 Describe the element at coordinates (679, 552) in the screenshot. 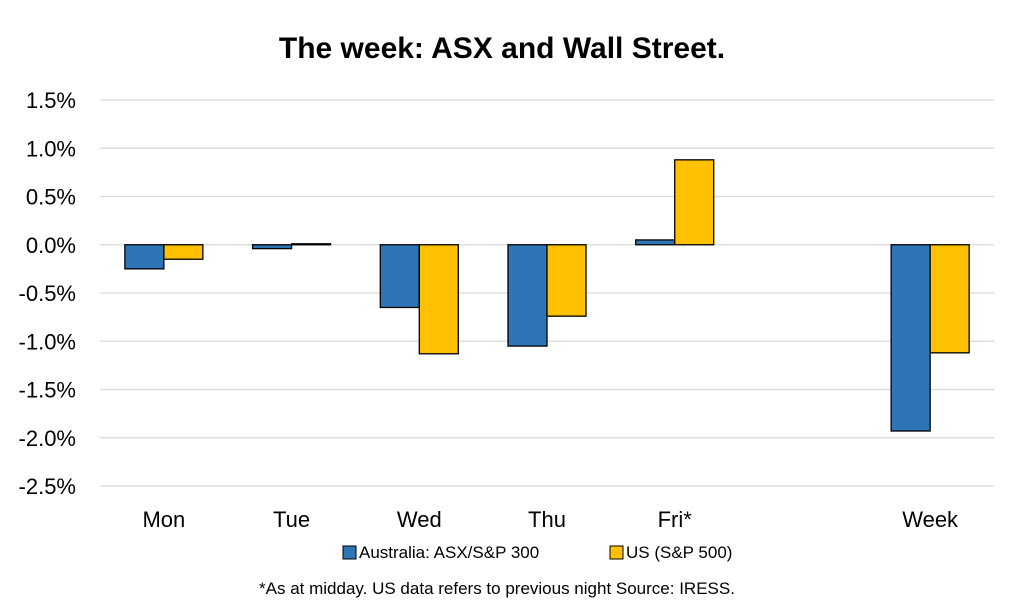

I see `legend-label-us: US (S&P 500)` at that location.